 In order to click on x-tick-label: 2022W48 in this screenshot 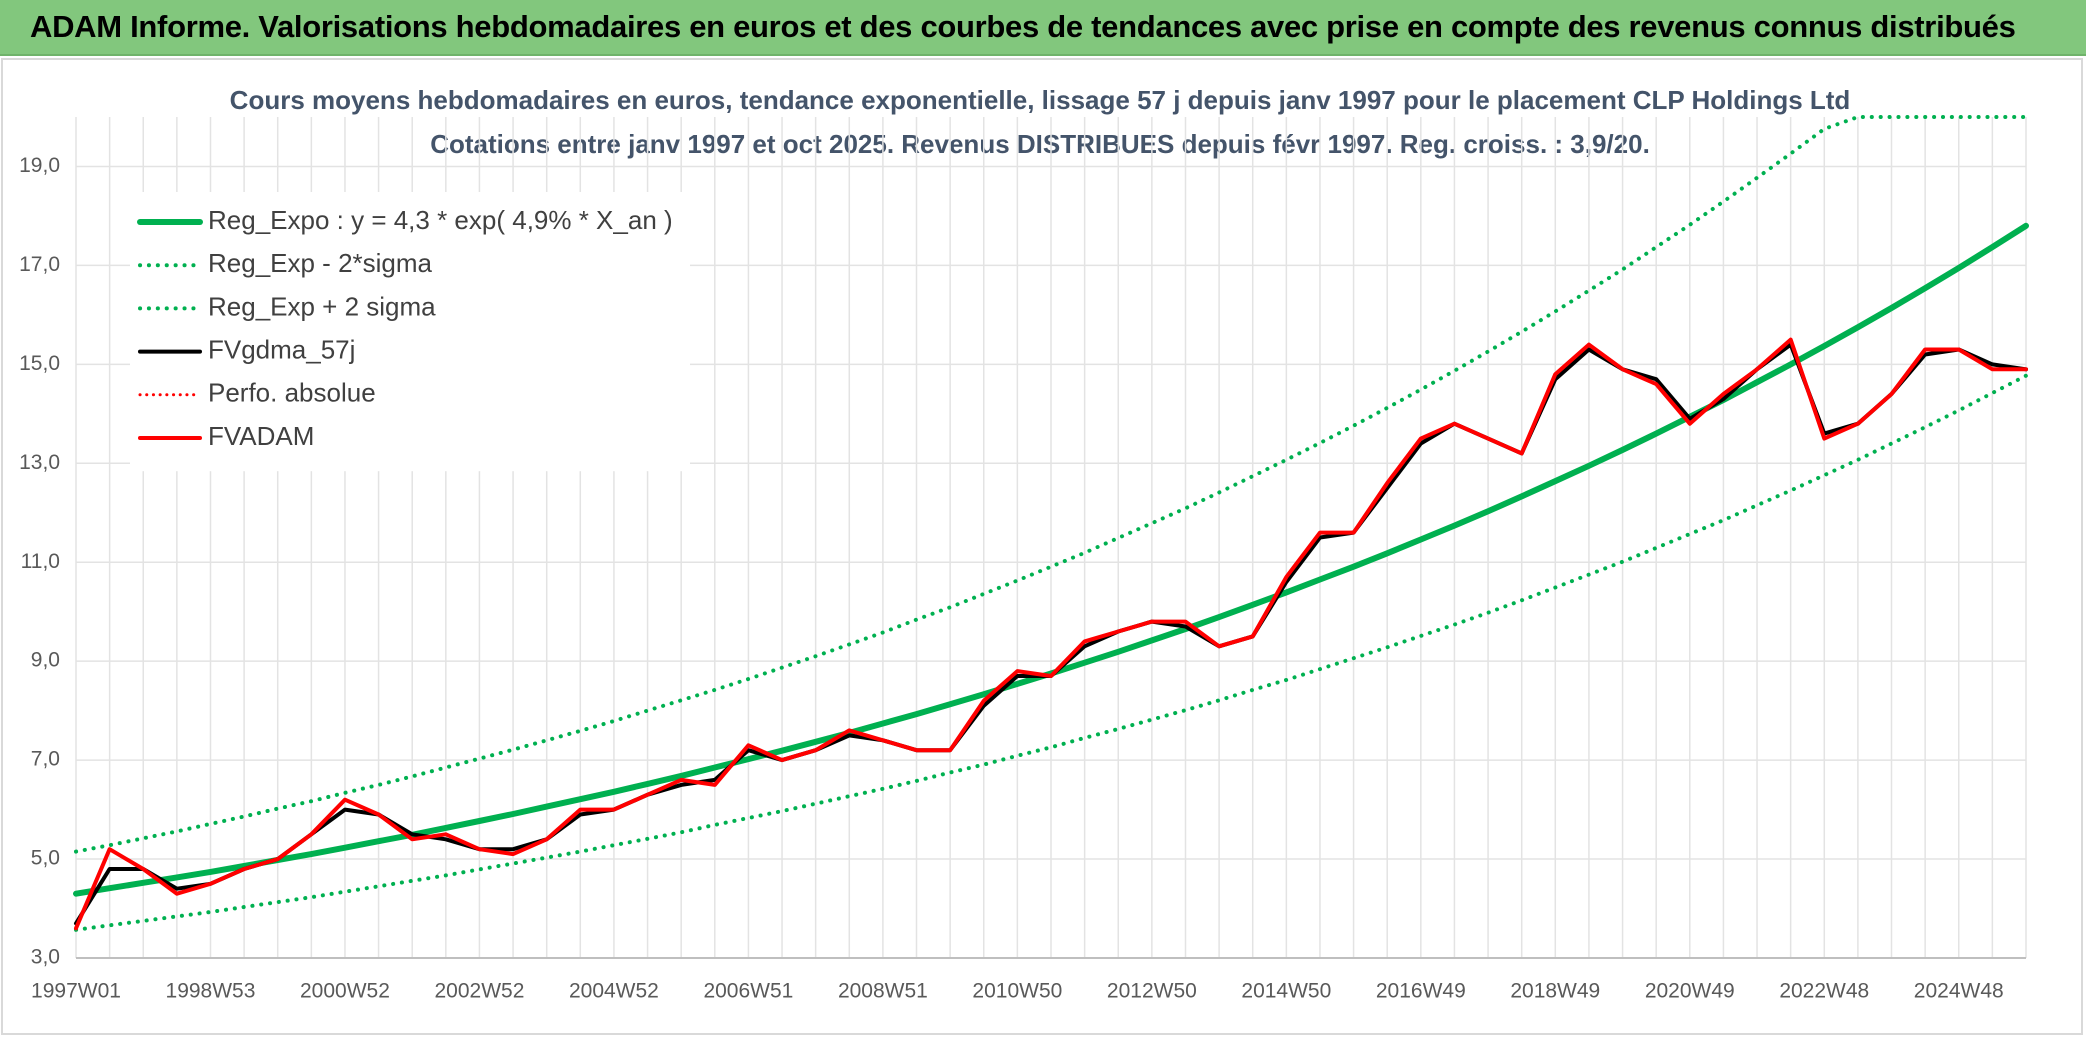, I will do `click(1824, 991)`.